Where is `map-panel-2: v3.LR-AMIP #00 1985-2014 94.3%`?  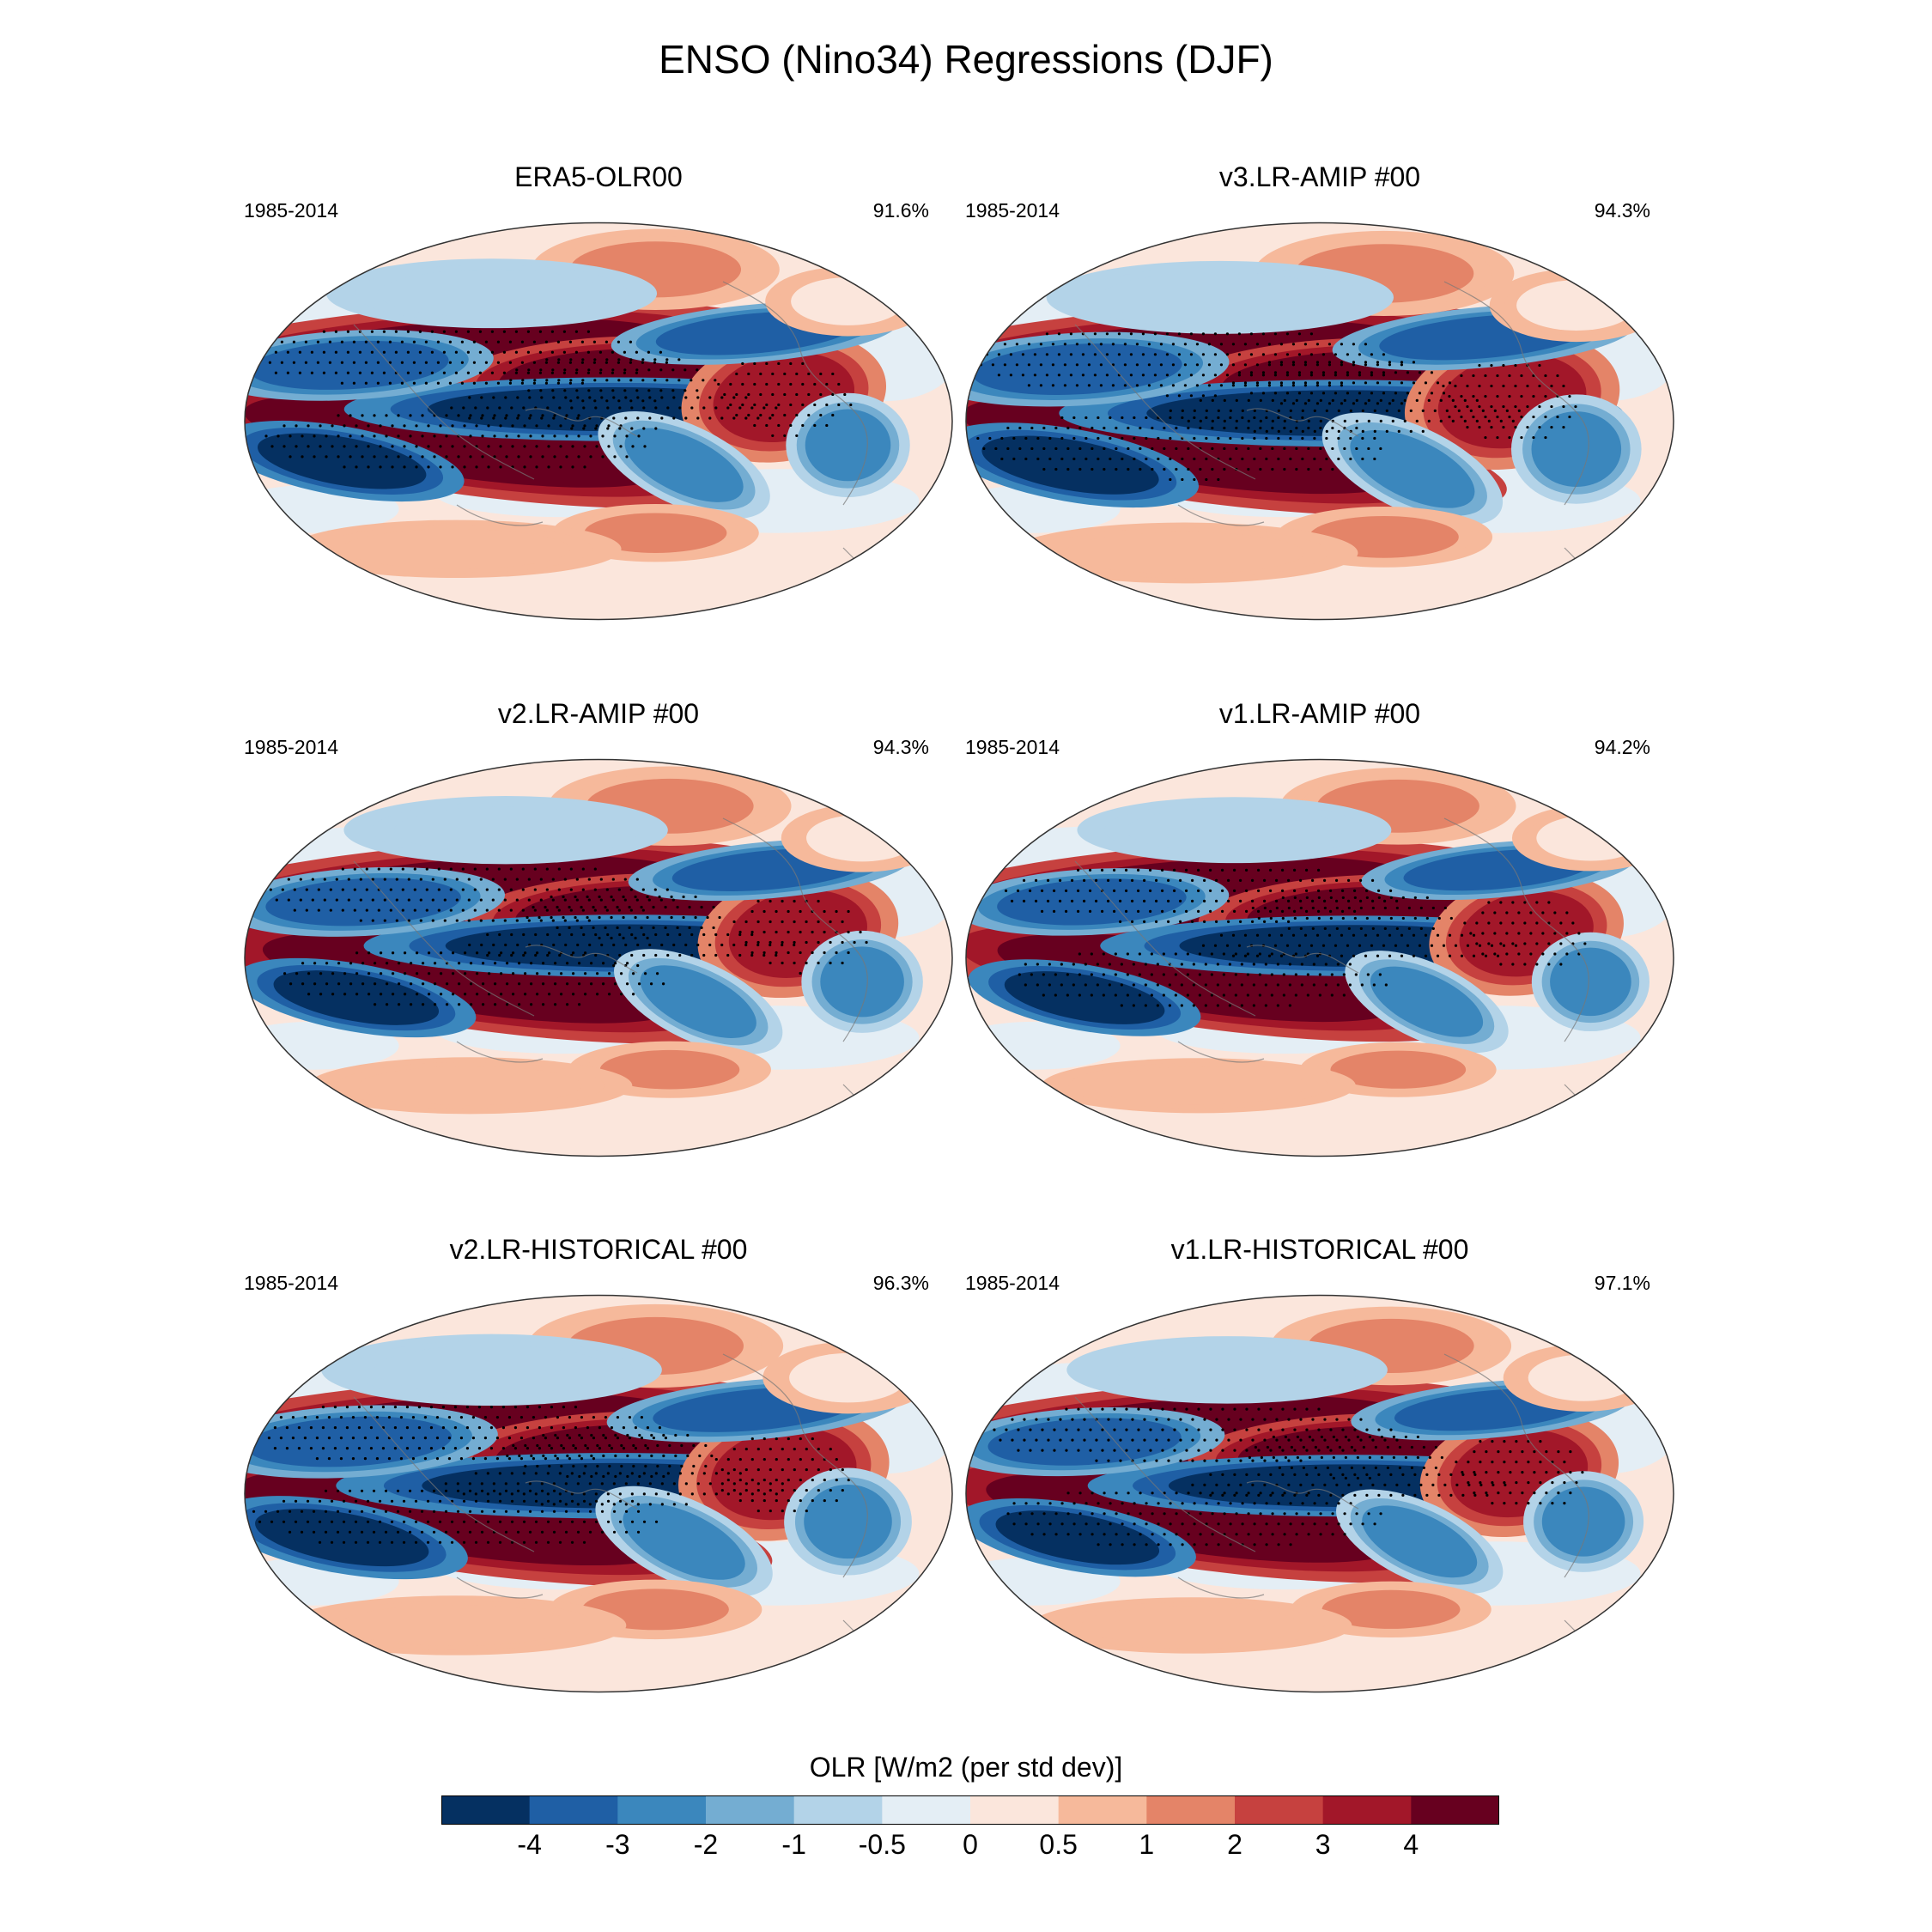
map-panel-2: v3.LR-AMIP #00 1985-2014 94.3% is located at coordinates (1319, 393).